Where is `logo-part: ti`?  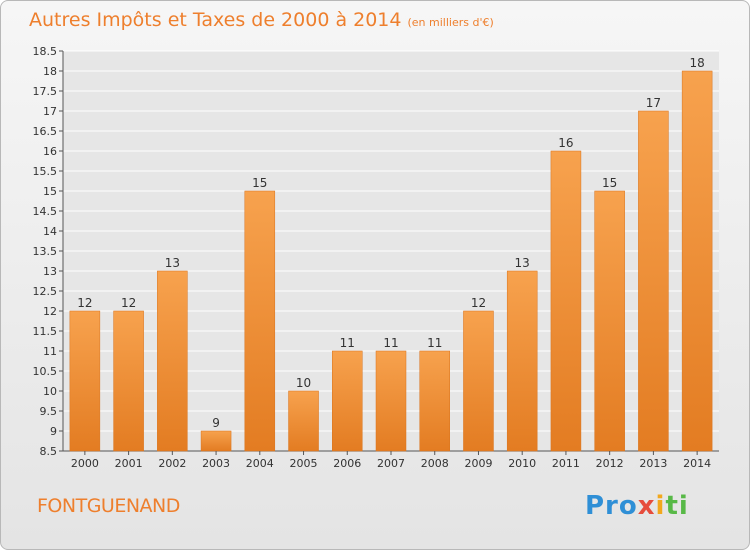
logo-part: ti is located at coordinates (677, 506).